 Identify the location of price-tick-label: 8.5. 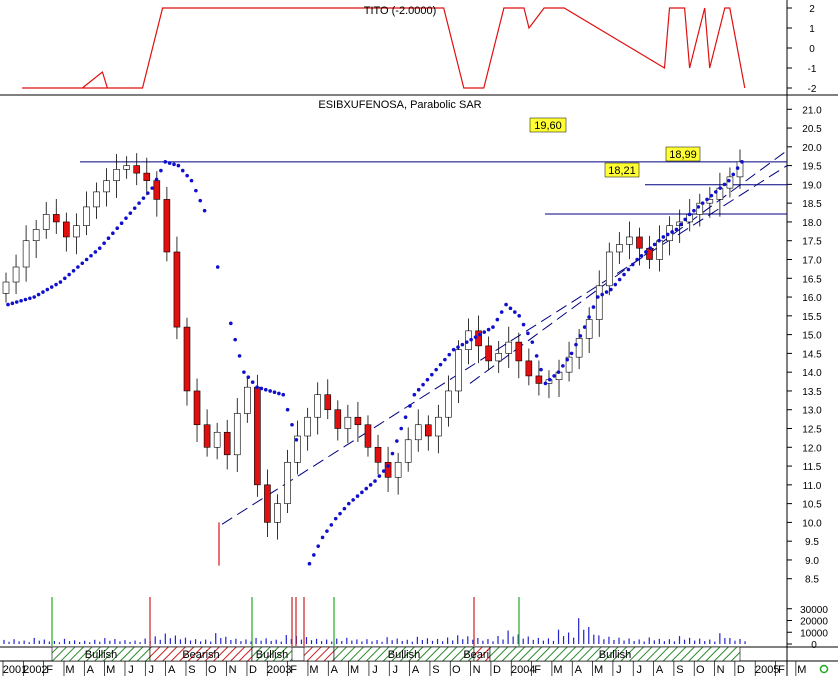
(812, 580).